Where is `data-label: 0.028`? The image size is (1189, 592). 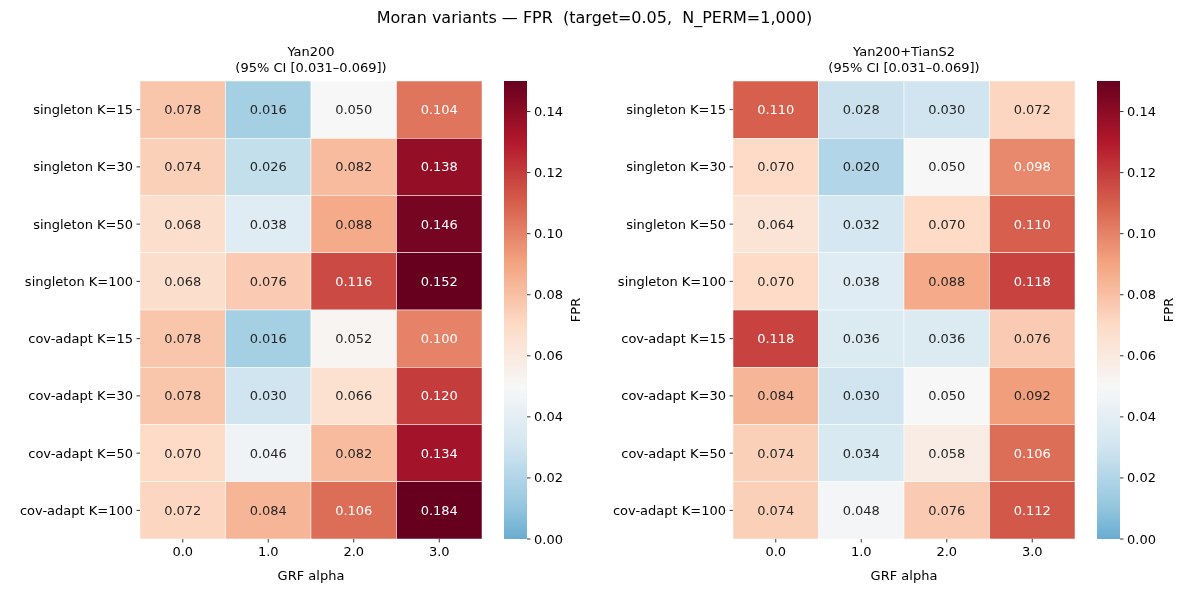
data-label: 0.028 is located at coordinates (861, 110).